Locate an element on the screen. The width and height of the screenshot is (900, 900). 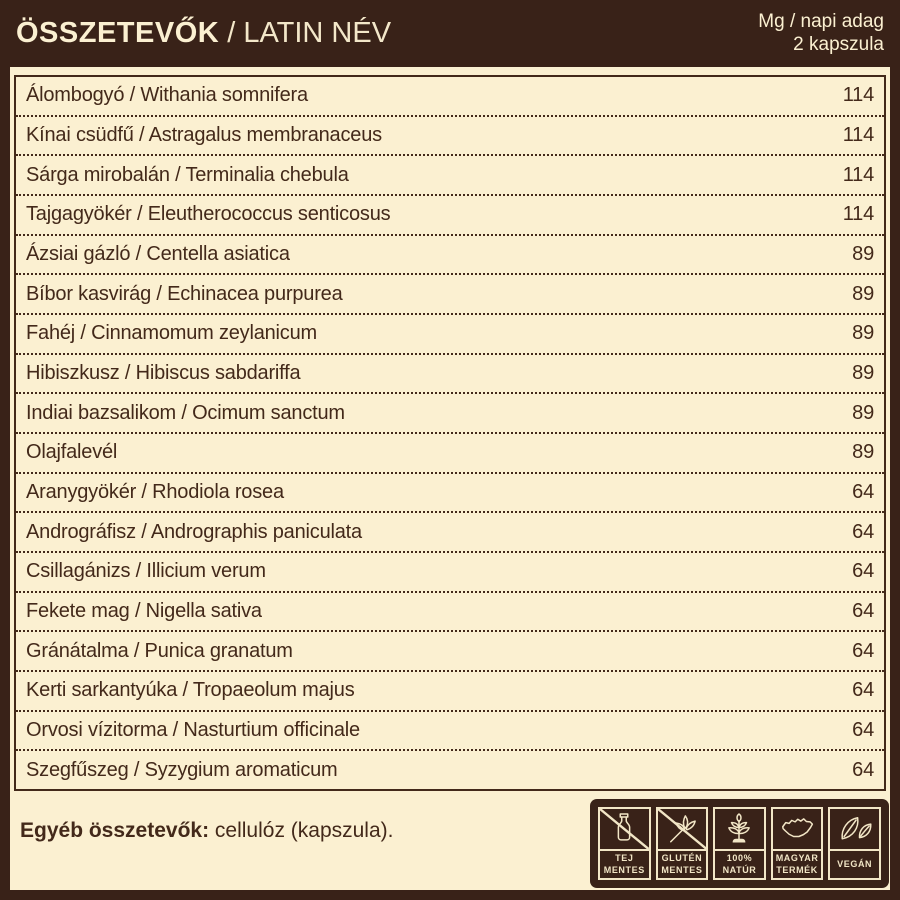
badge-hungarian-product: MAGYAR TERMÉK is located at coordinates (797, 843).